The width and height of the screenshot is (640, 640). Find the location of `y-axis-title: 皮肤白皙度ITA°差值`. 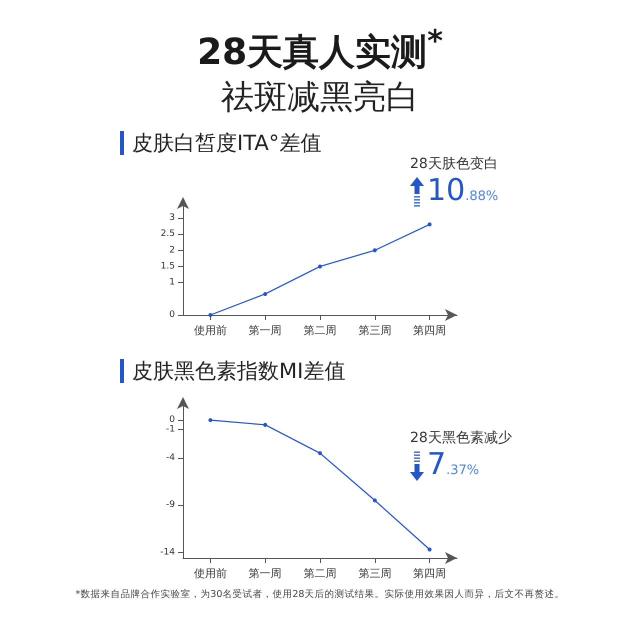

y-axis-title: 皮肤白皙度ITA°差值 is located at coordinates (376, 143).